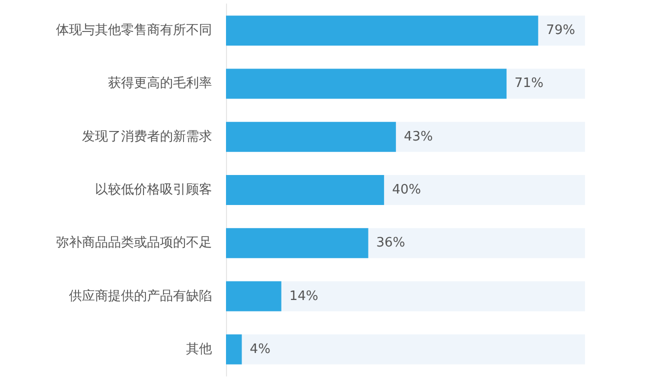 This screenshot has width=654, height=380. What do you see at coordinates (140, 296) in the screenshot?
I see `y-tick-label: 供应商提供的产品有缺陷` at bounding box center [140, 296].